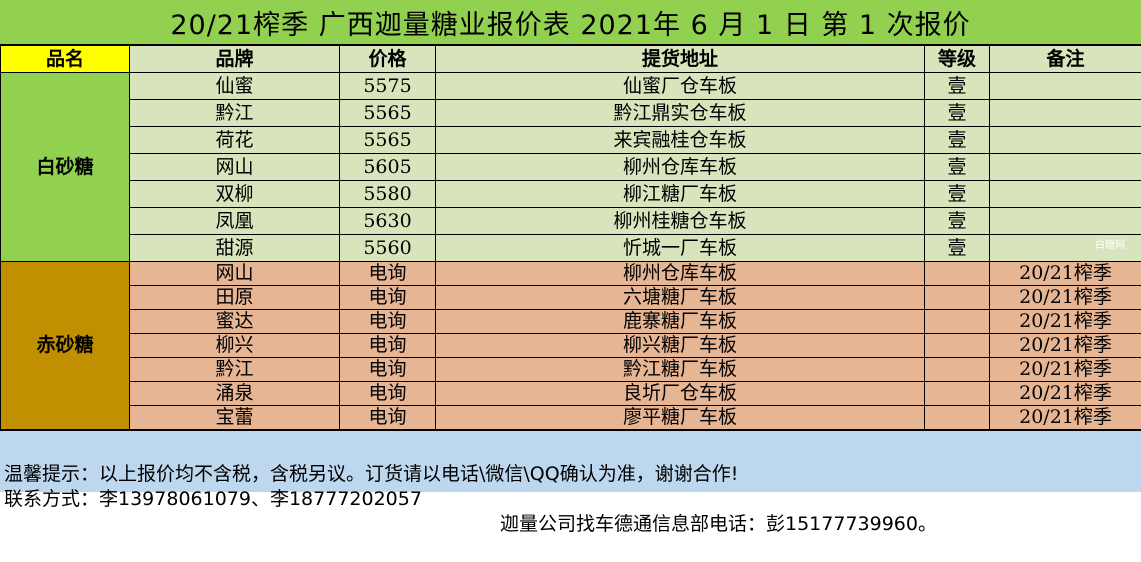 The image size is (1141, 562). Describe the element at coordinates (388, 59) in the screenshot. I see `header-price: 价格` at that location.